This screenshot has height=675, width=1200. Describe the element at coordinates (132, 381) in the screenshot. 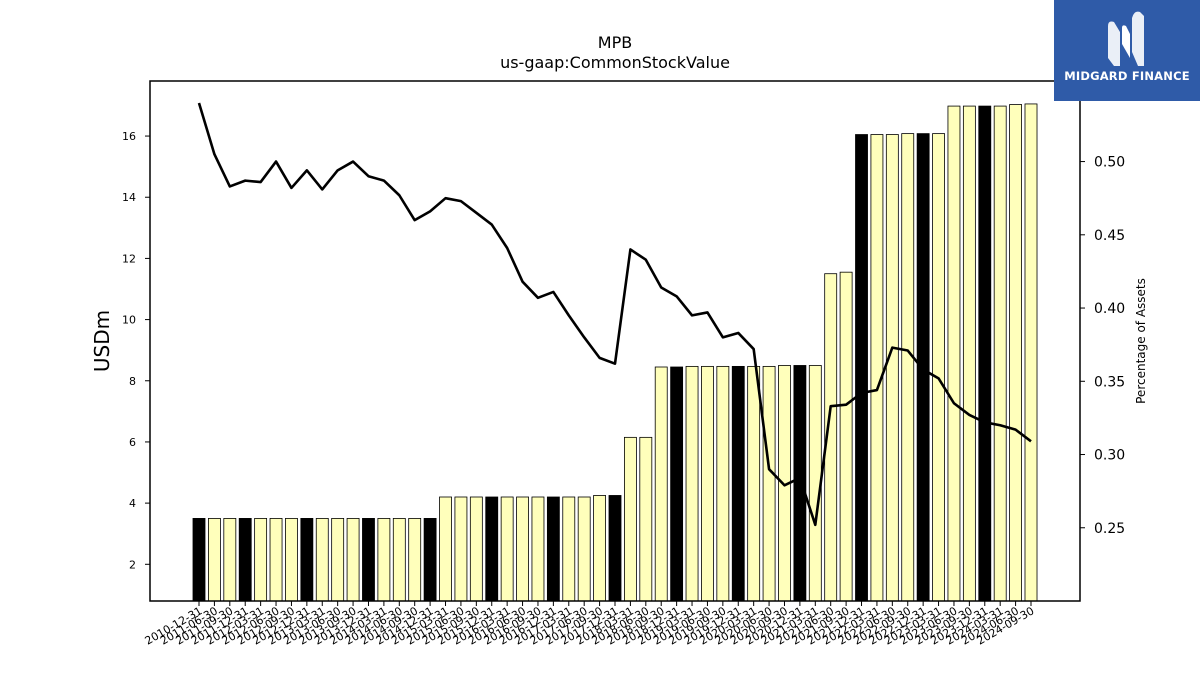

I see `left-tick-label: 8` at that location.